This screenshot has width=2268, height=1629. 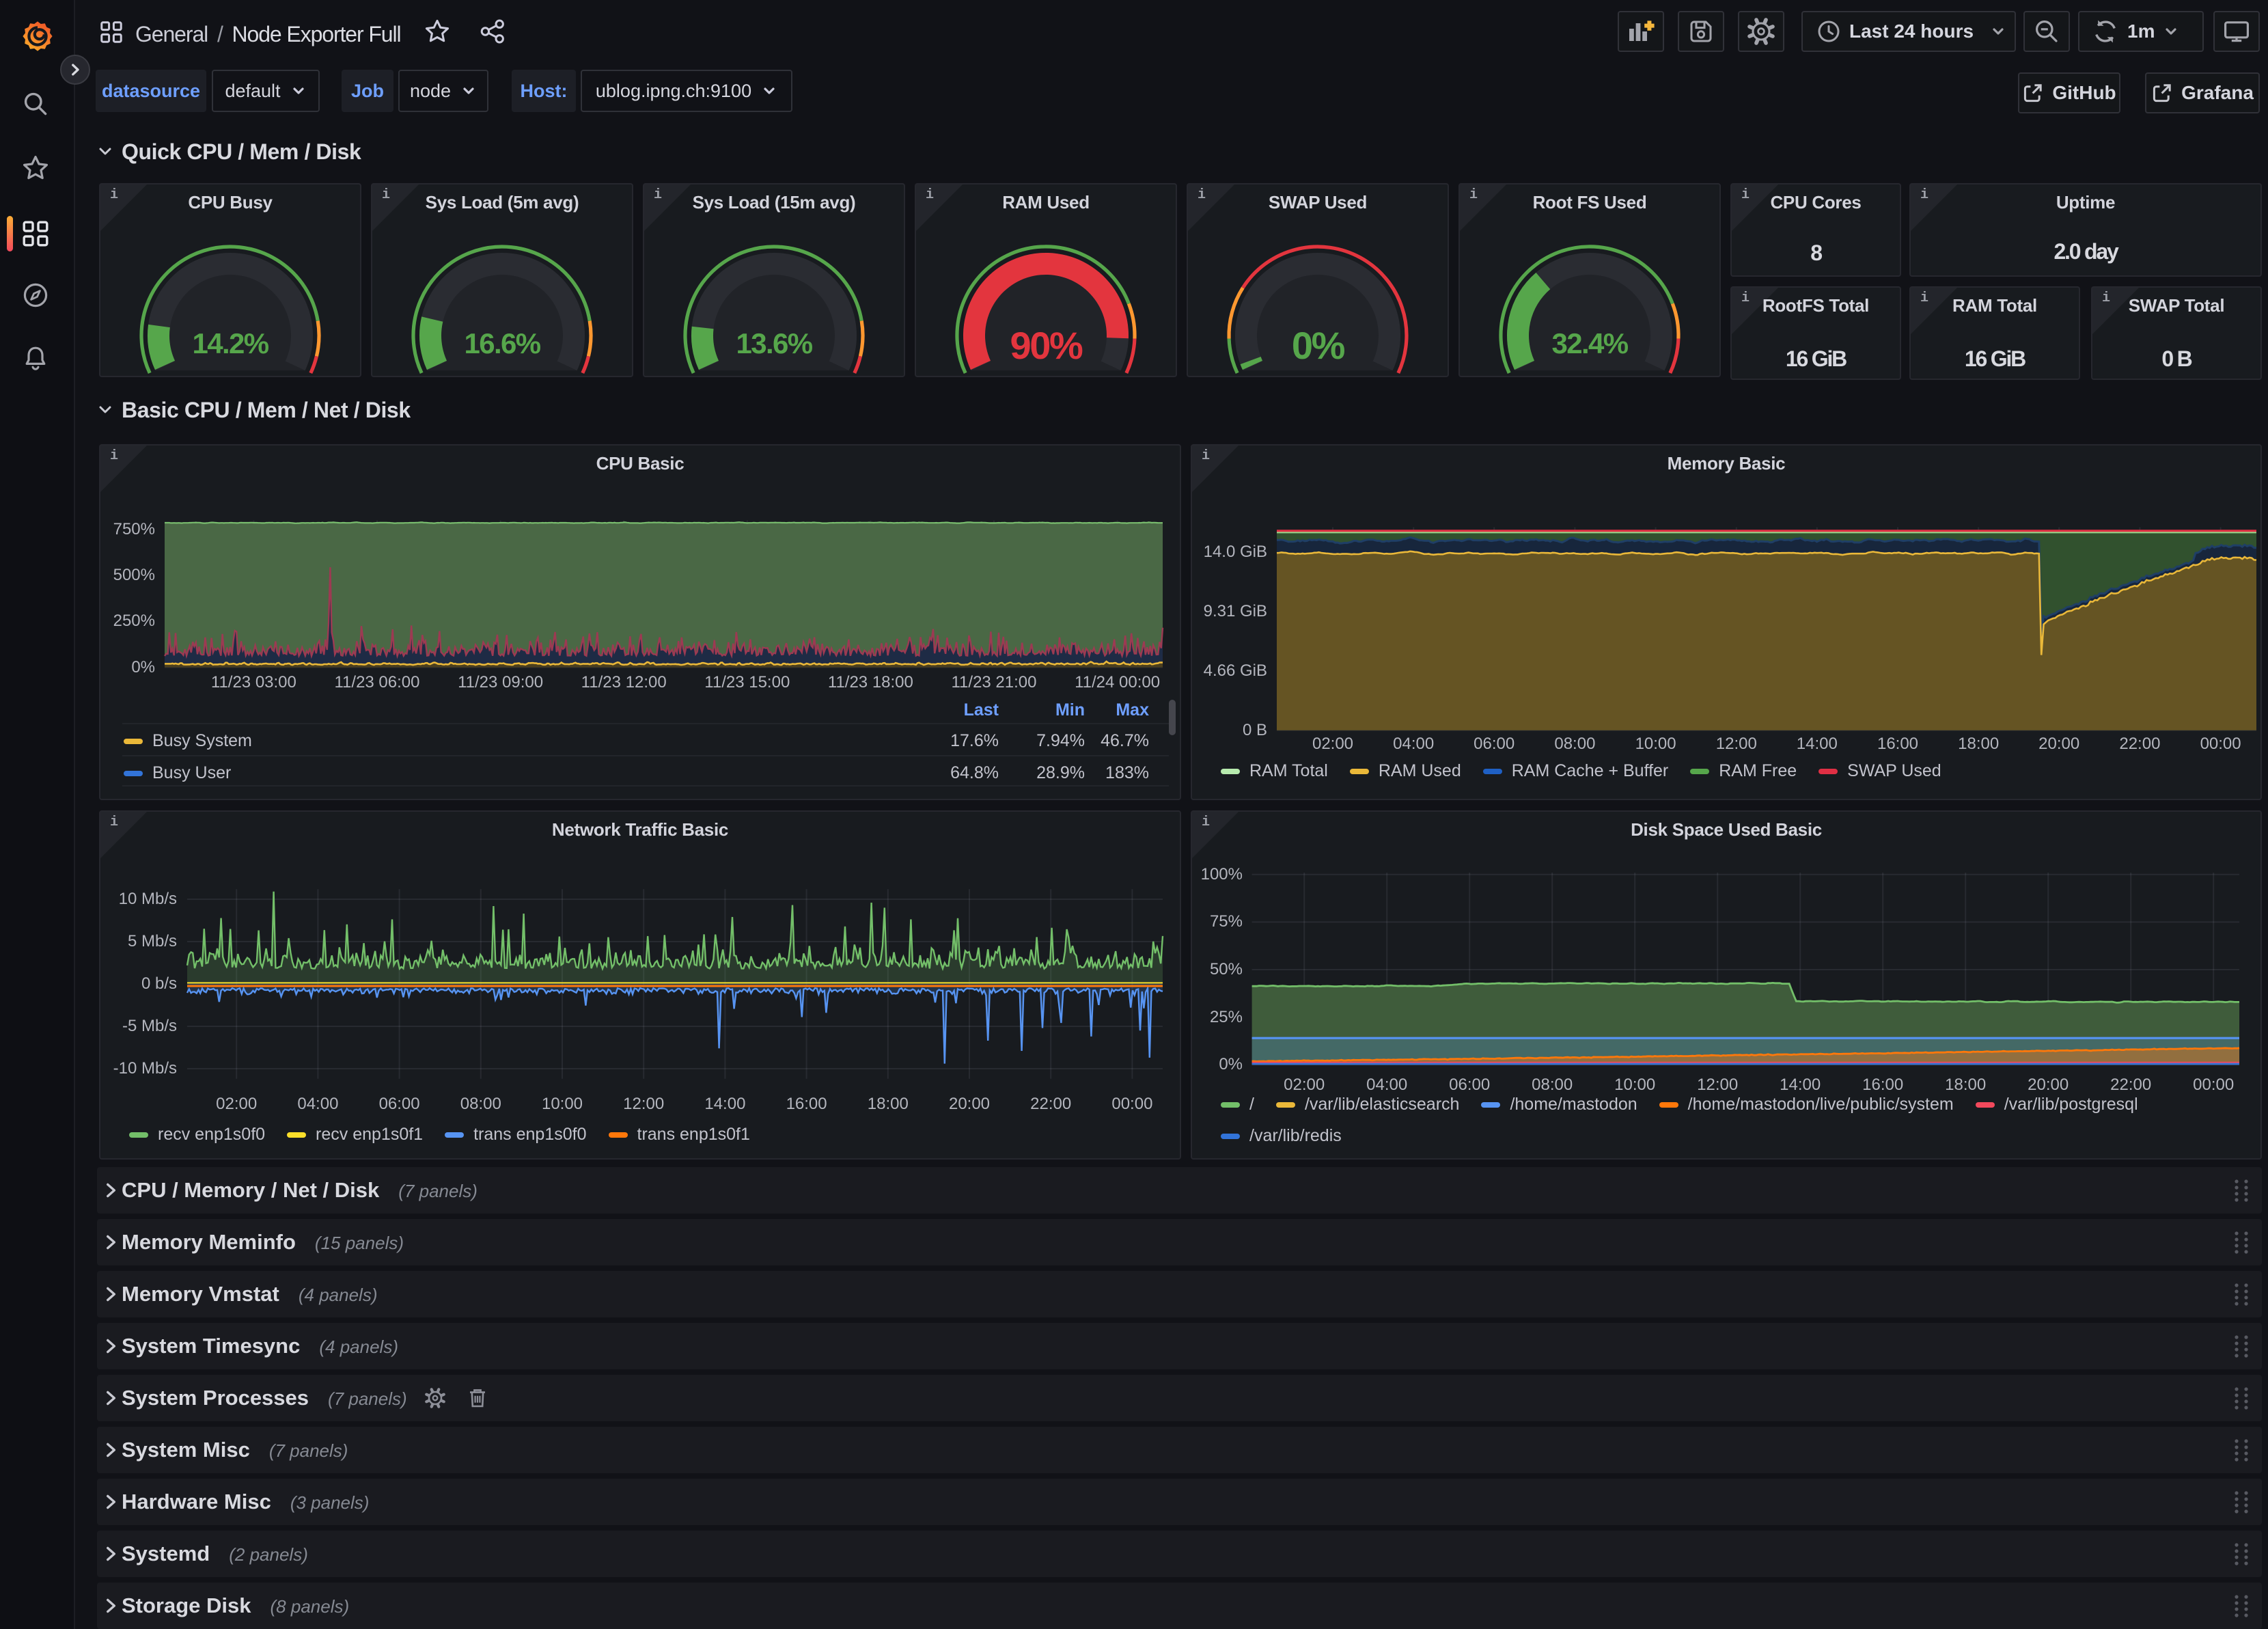 I want to click on svg-text: 0%, so click(x=1318, y=346).